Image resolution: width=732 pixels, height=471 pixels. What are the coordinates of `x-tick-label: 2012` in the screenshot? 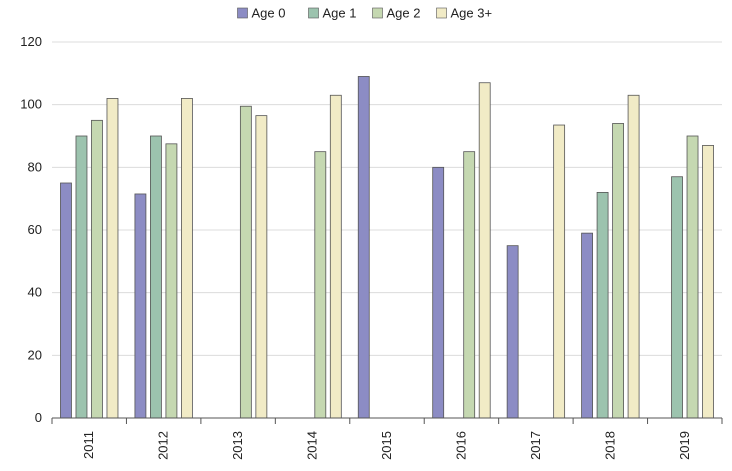 It's located at (163, 445).